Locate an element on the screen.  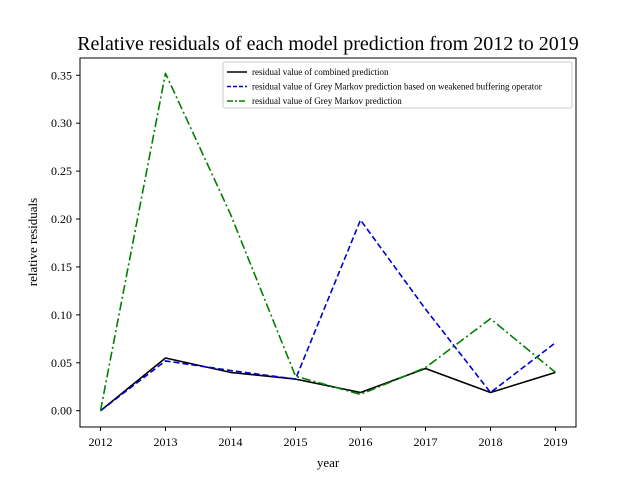
y-axis-label: relative residuals is located at coordinates (32, 242).